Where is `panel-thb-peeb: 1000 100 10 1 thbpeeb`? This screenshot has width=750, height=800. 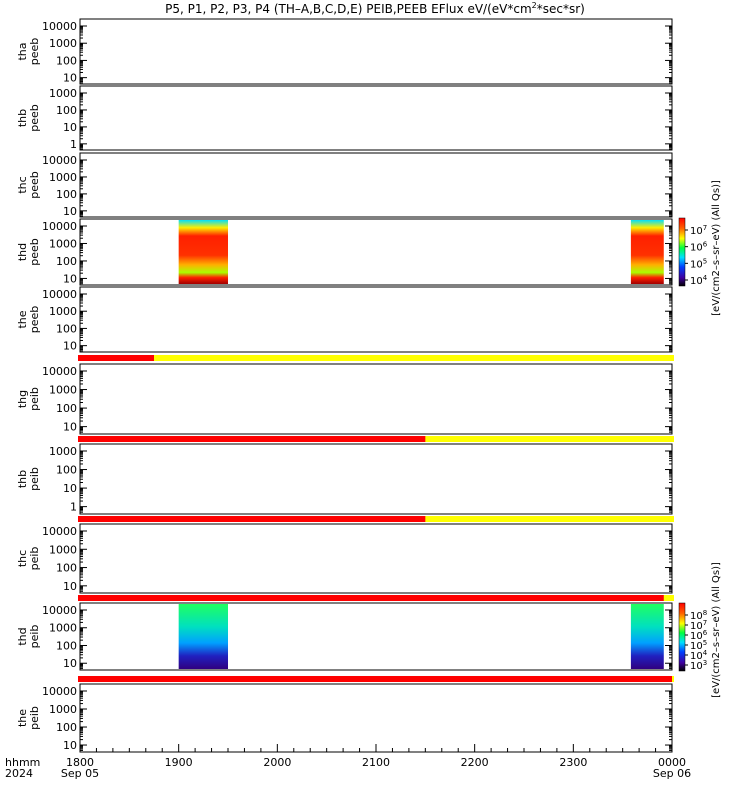
panel-thb-peeb: 1000 100 10 1 thbpeeb is located at coordinates (344, 118).